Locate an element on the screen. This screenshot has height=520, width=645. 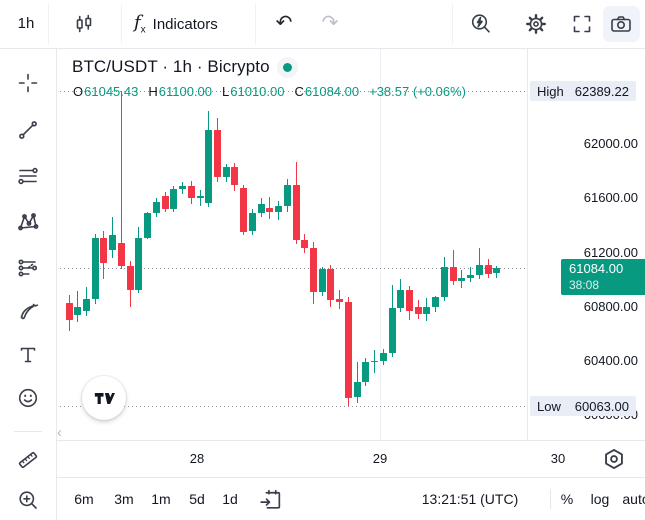
utc-clock: 13:21:51 (UTC) is located at coordinates (470, 499).